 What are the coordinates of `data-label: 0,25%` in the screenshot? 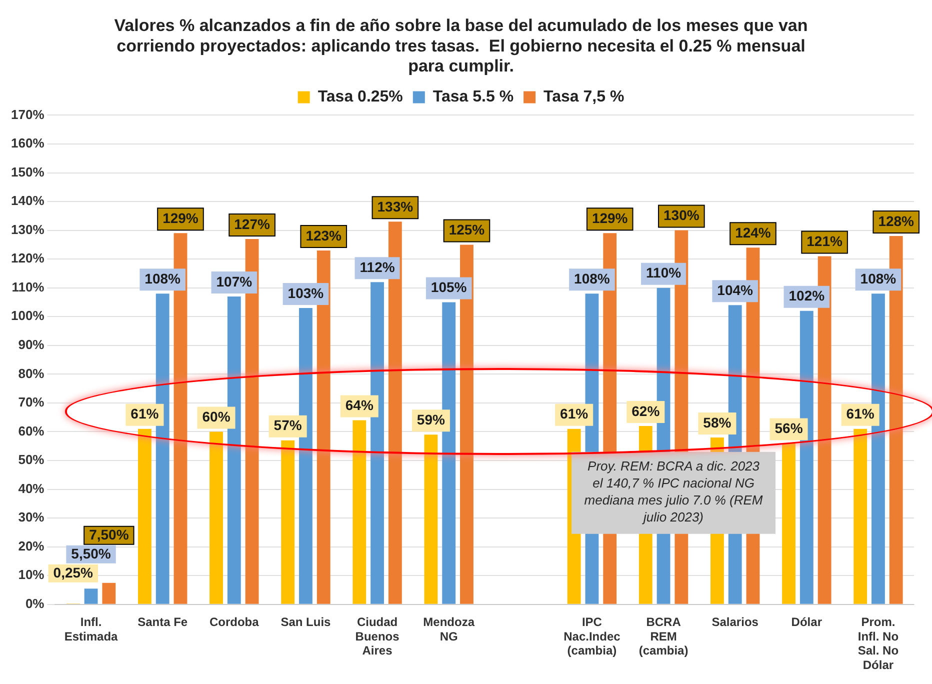 It's located at (73, 572).